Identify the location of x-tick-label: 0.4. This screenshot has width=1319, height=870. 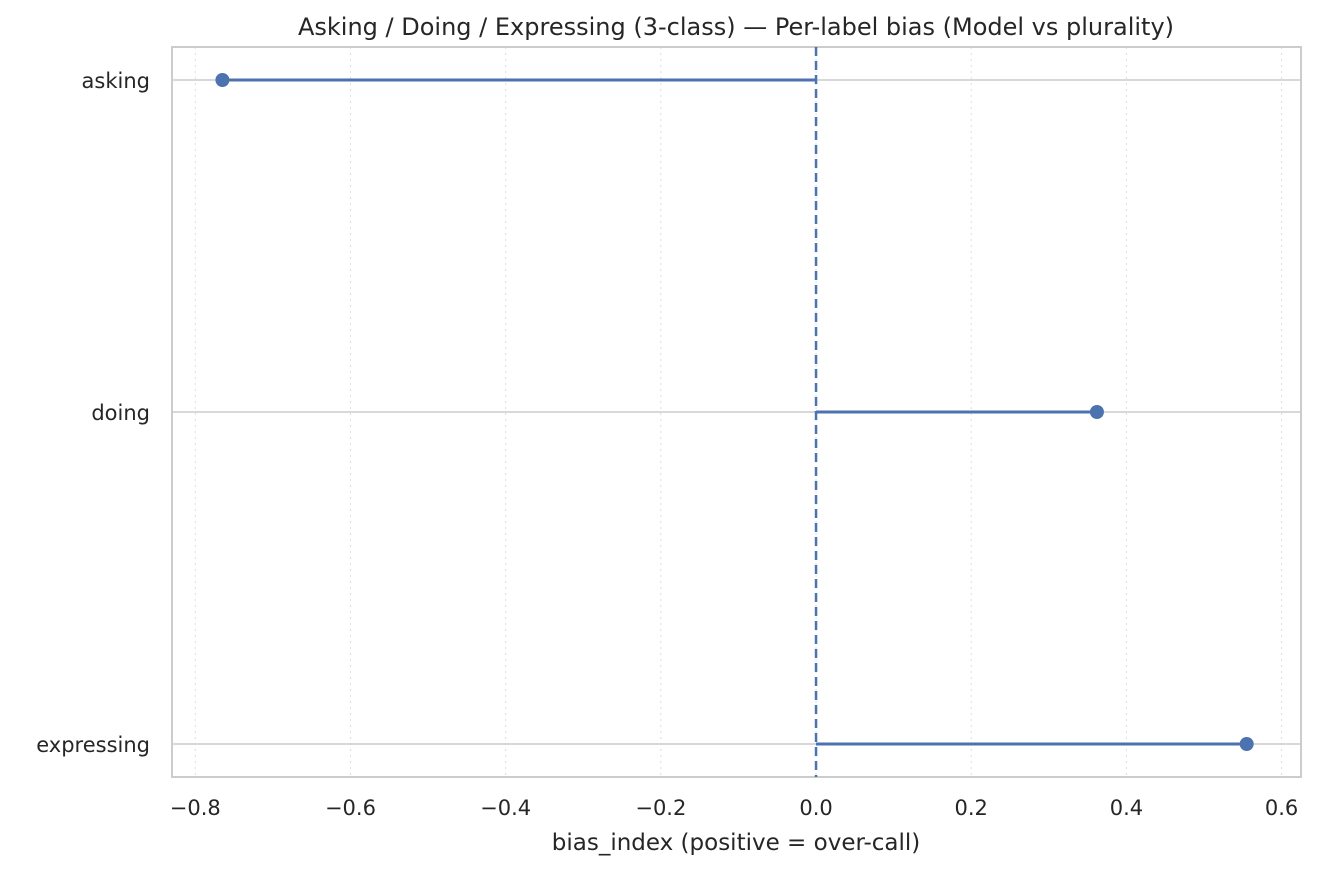
(1126, 808).